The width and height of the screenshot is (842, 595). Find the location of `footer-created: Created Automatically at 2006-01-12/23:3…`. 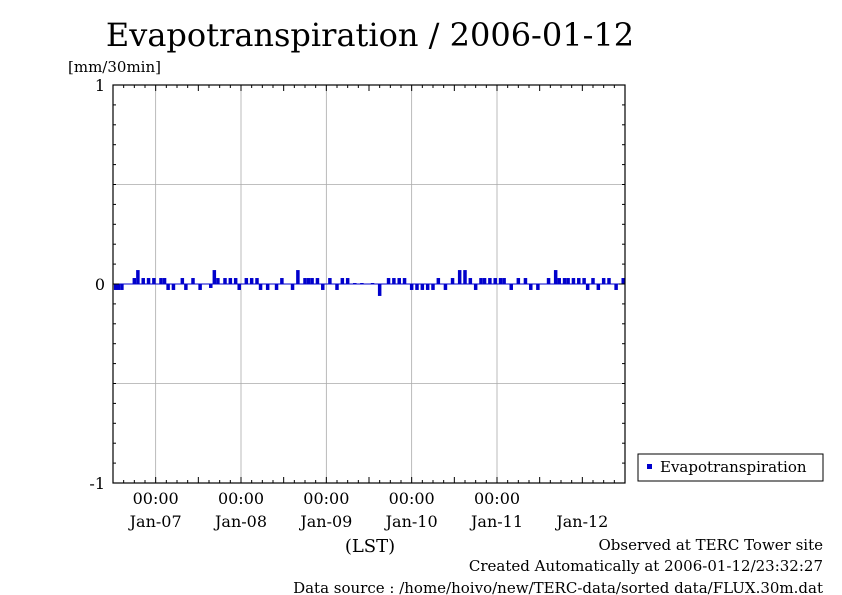

footer-created: Created Automatically at 2006-01-12/23:3… is located at coordinates (646, 566).